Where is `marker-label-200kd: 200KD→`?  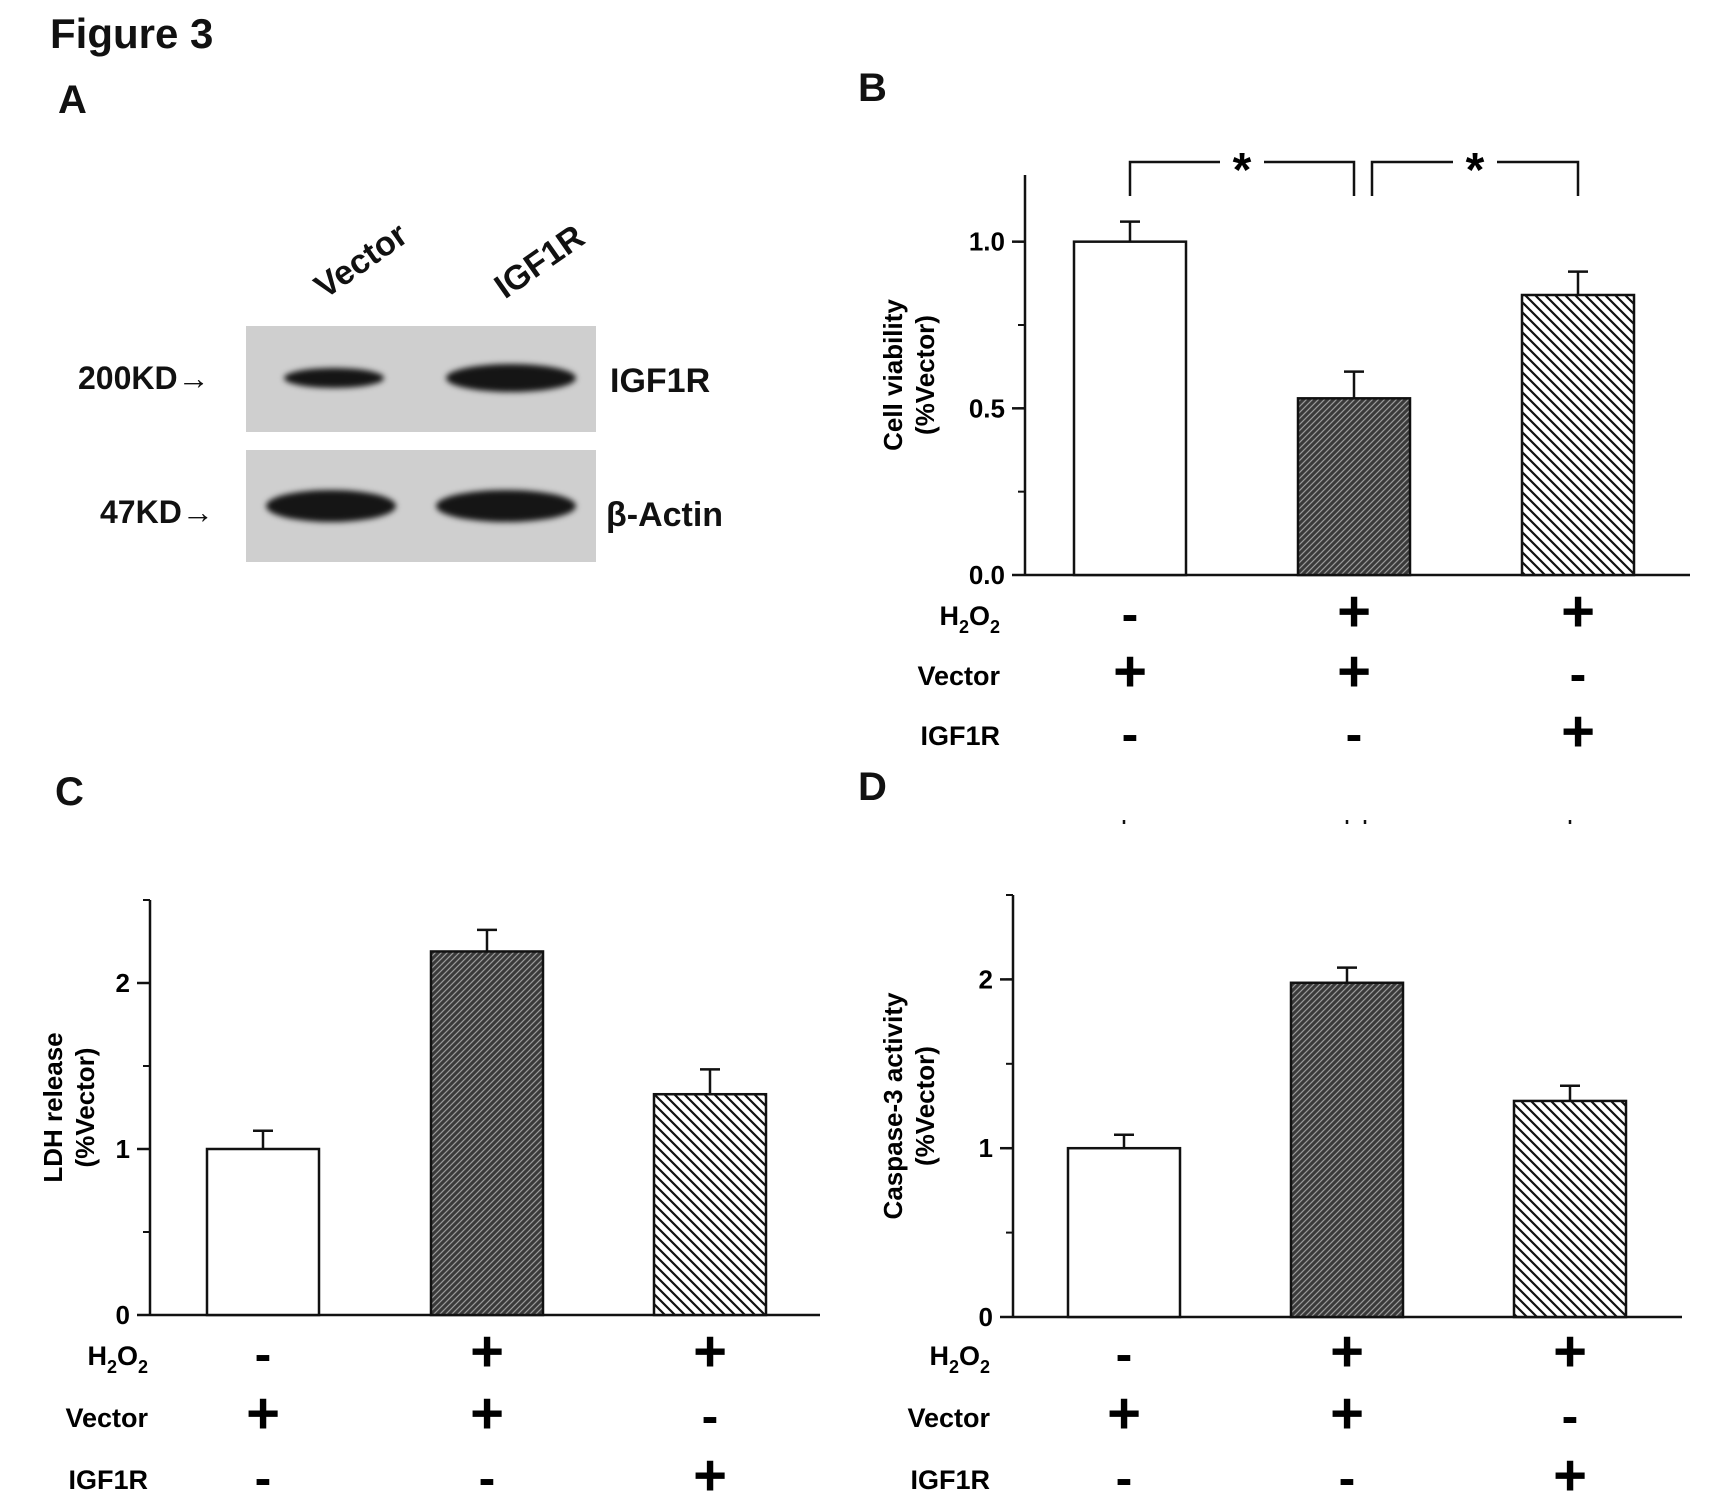 marker-label-200kd: 200KD→ is located at coordinates (144, 378).